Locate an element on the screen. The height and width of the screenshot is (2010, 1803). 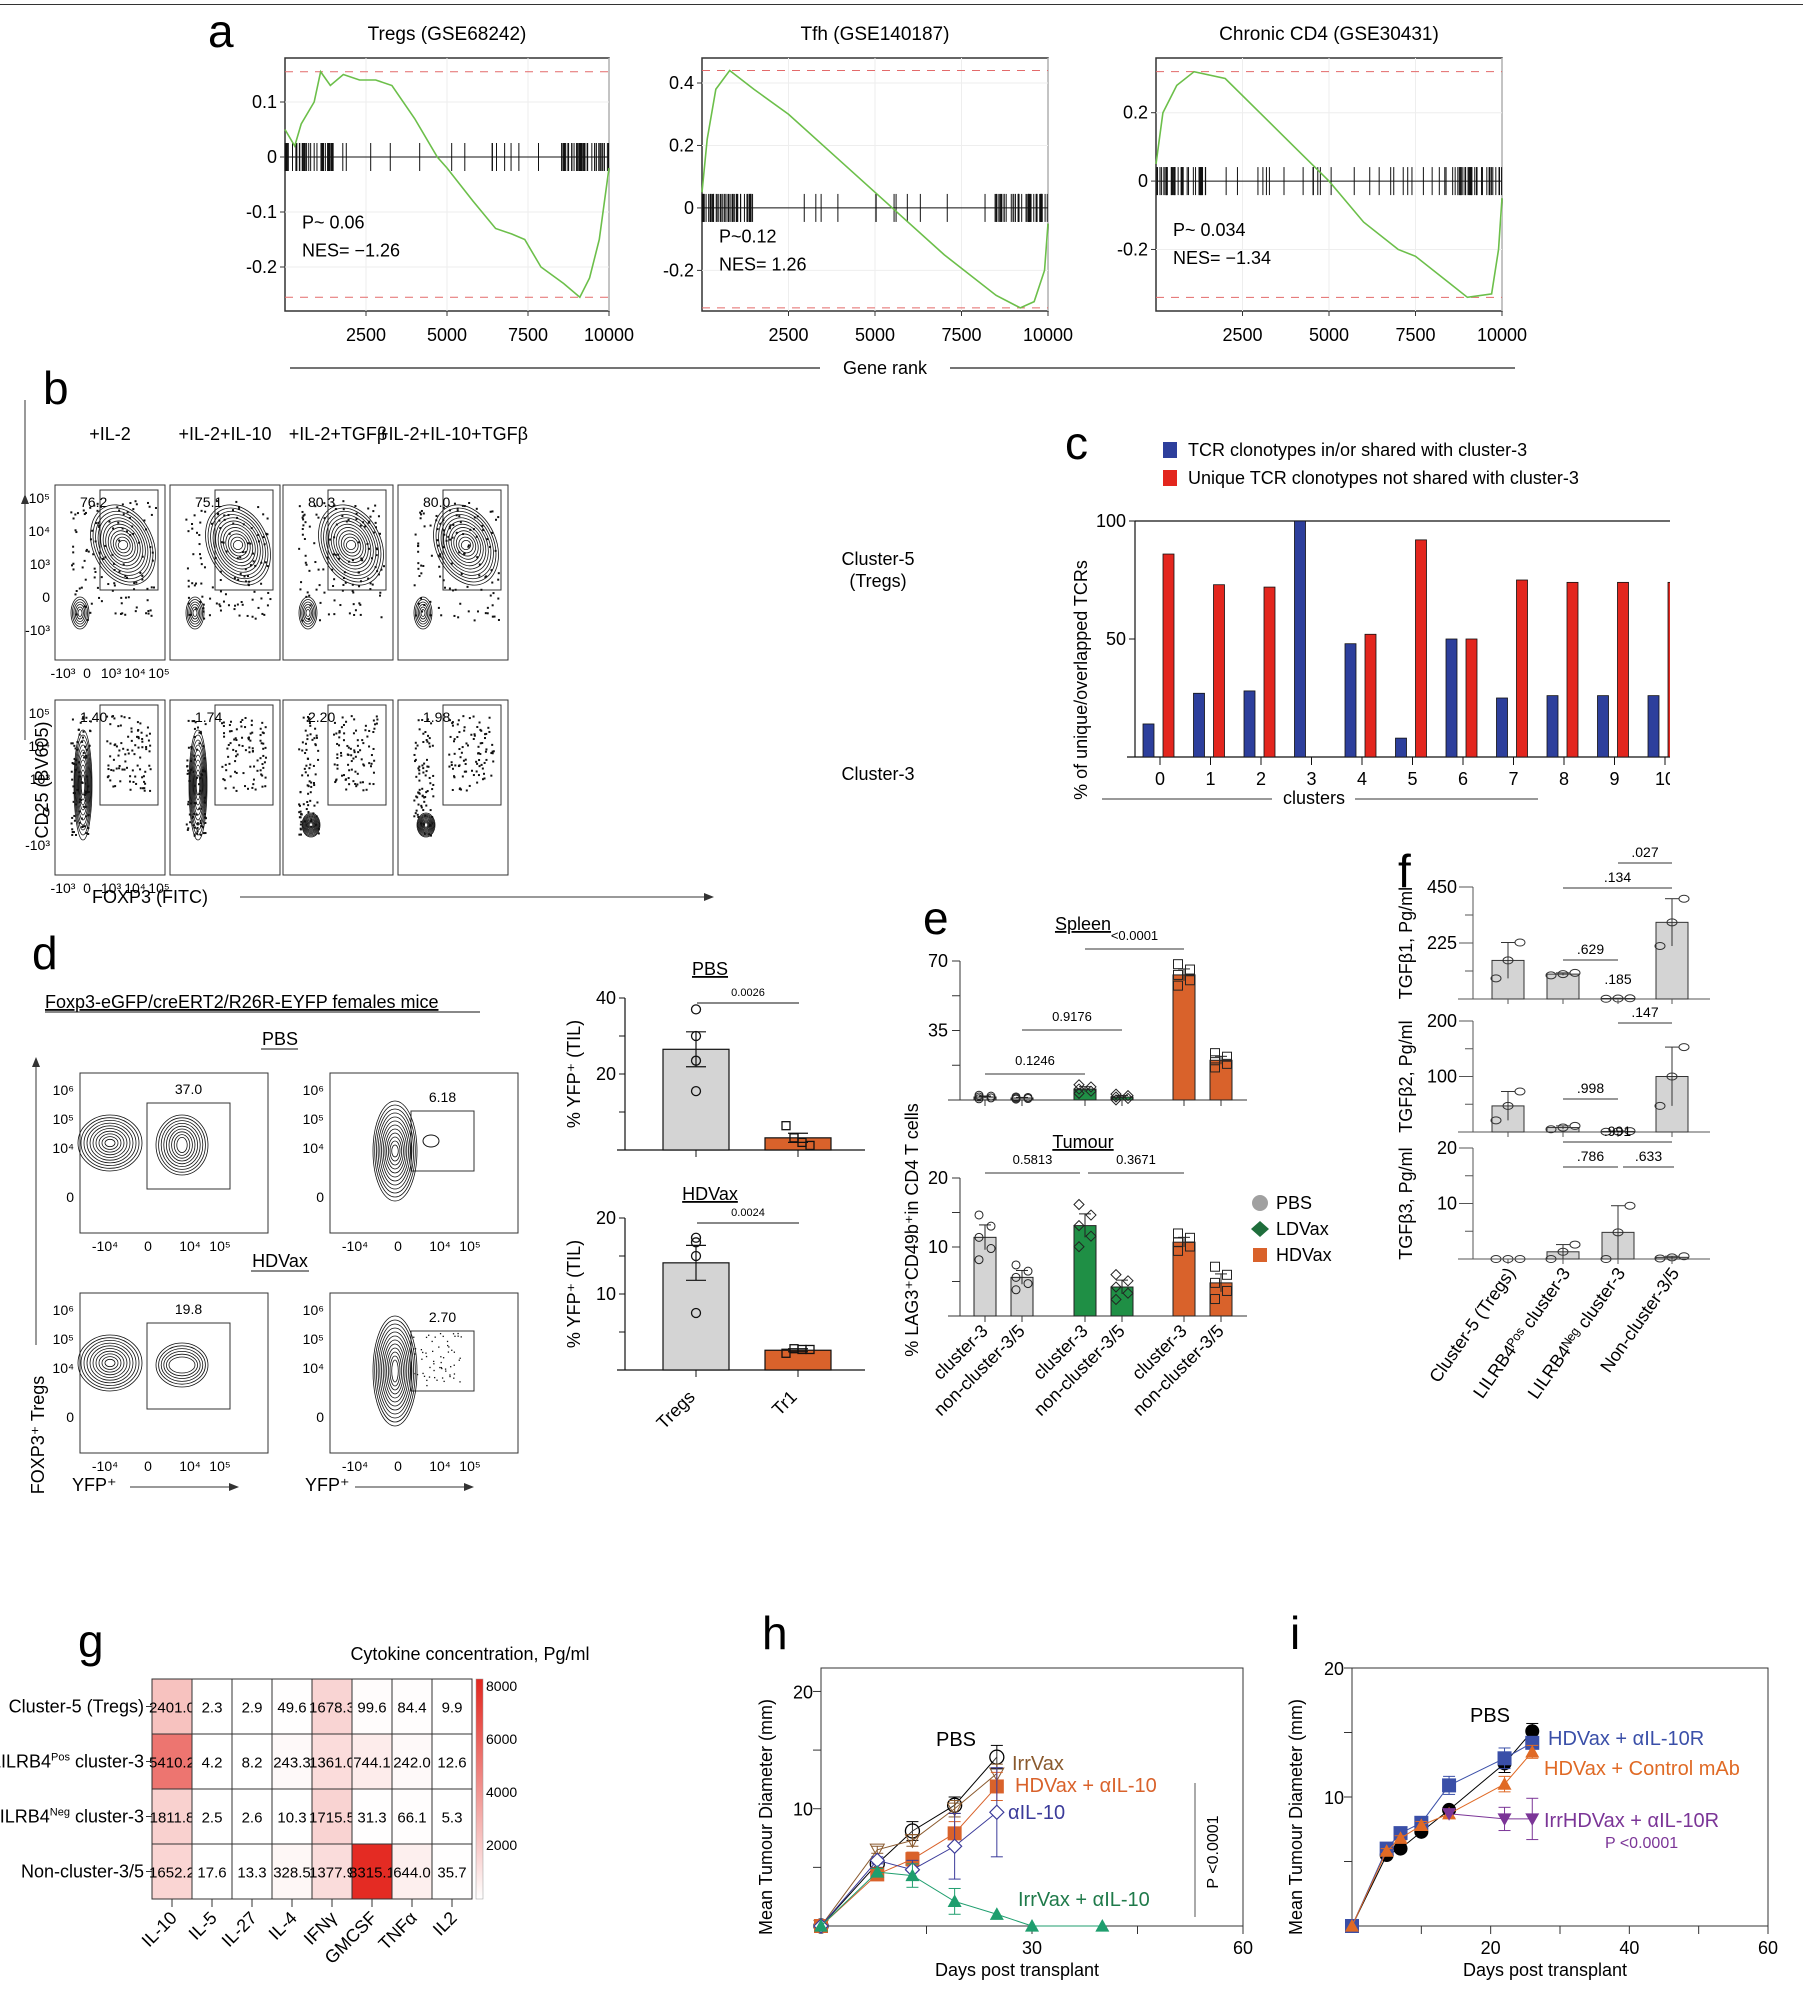
d-bar-pvalue: 0.0026 is located at coordinates (748, 993).